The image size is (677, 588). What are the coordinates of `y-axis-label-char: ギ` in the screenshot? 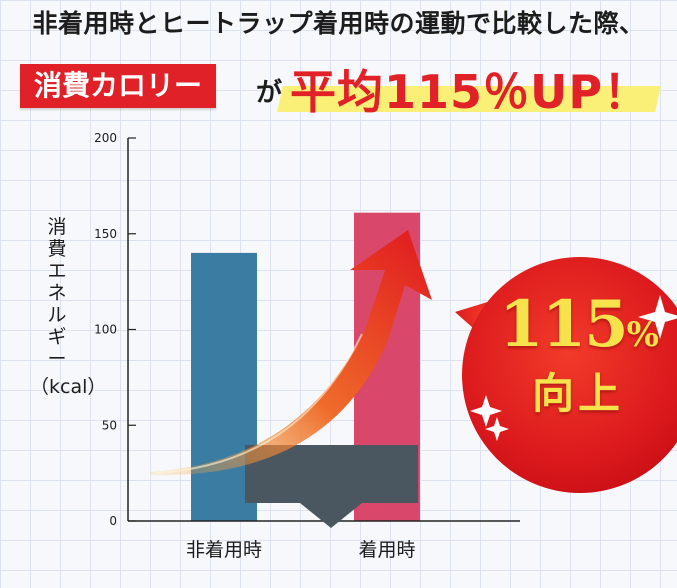 It's located at (57, 337).